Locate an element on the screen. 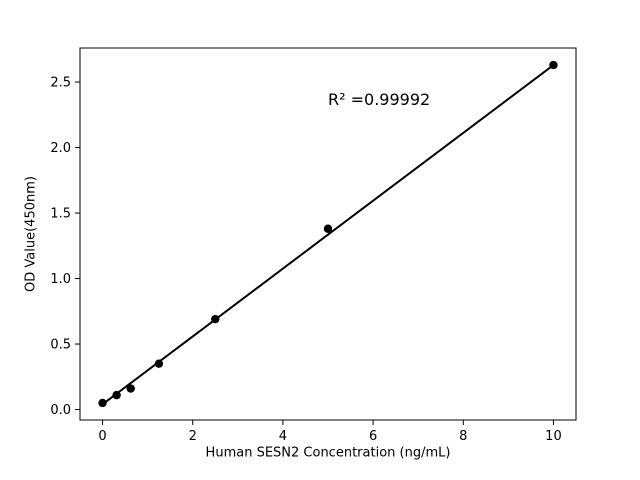 The width and height of the screenshot is (640, 480). r-squared-annotation: R² =0.99992 is located at coordinates (379, 99).